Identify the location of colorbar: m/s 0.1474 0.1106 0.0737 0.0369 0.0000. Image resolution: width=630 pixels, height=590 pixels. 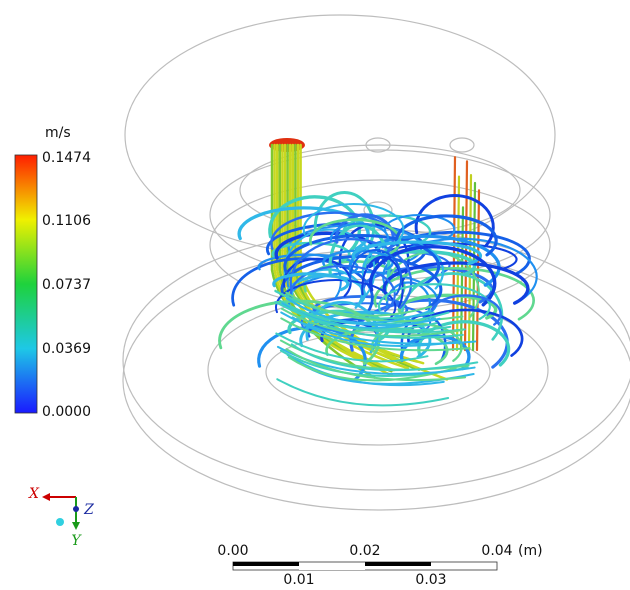
(52, 272).